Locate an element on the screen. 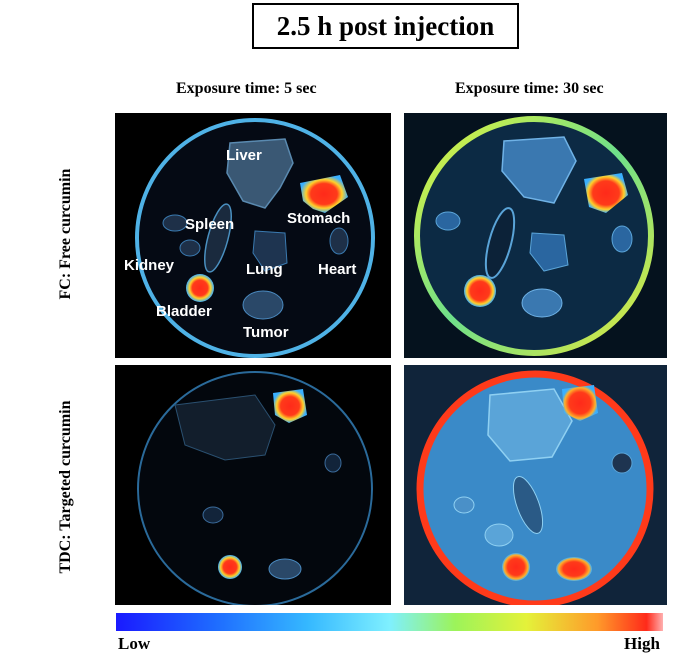 Image resolution: width=685 pixels, height=659 pixels. organ-label-heart: Heart is located at coordinates (337, 269).